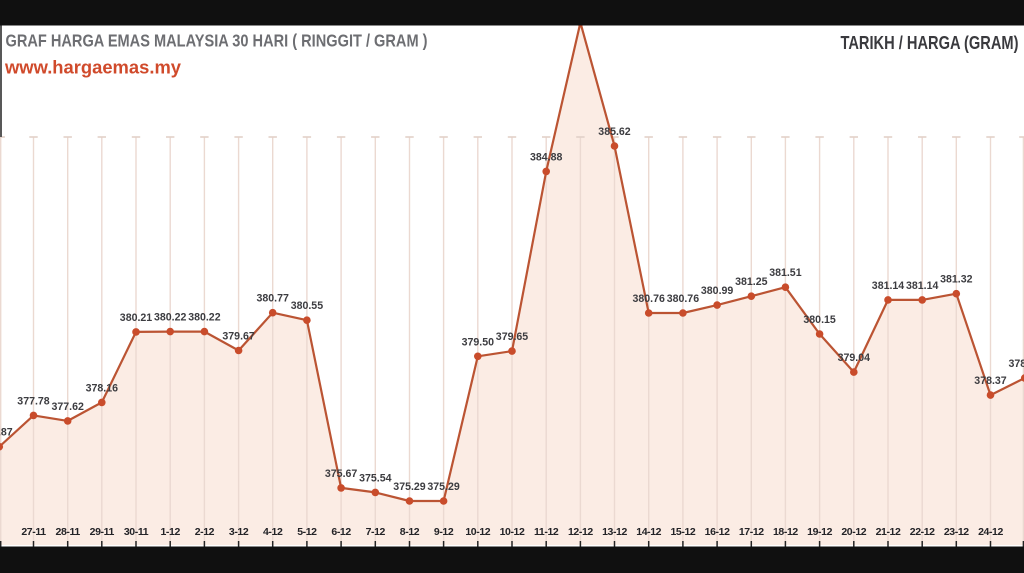 Image resolution: width=1024 pixels, height=573 pixels. What do you see at coordinates (307, 306) in the screenshot?
I see `svg-text: 380.55` at bounding box center [307, 306].